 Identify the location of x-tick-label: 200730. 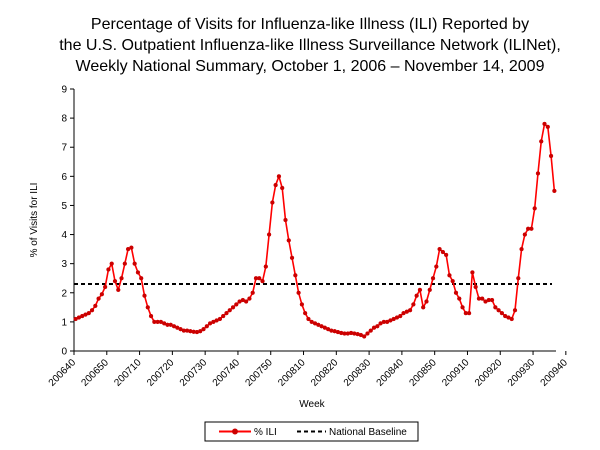
(194, 373).